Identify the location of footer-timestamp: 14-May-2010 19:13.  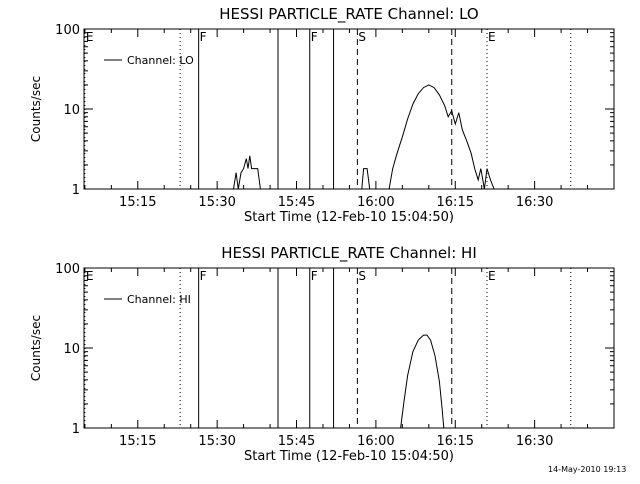
(587, 469).